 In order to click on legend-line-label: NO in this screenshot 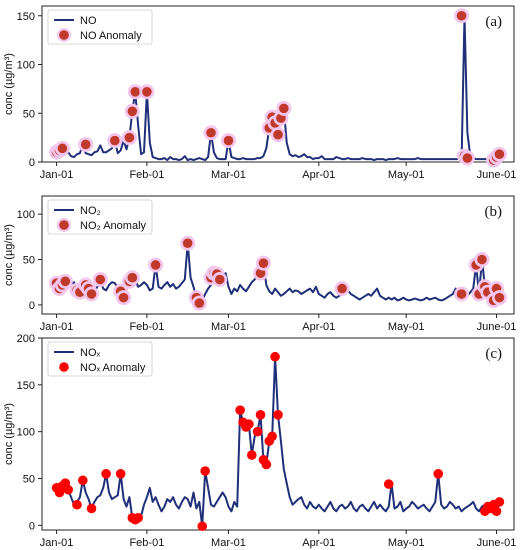, I will do `click(88, 21)`.